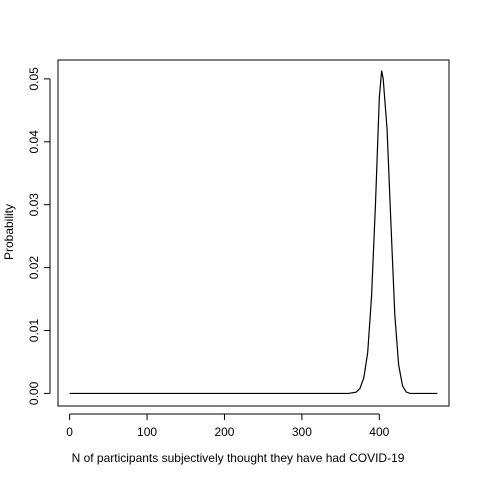  I want to click on y-tick-label: 0.03, so click(34, 205).